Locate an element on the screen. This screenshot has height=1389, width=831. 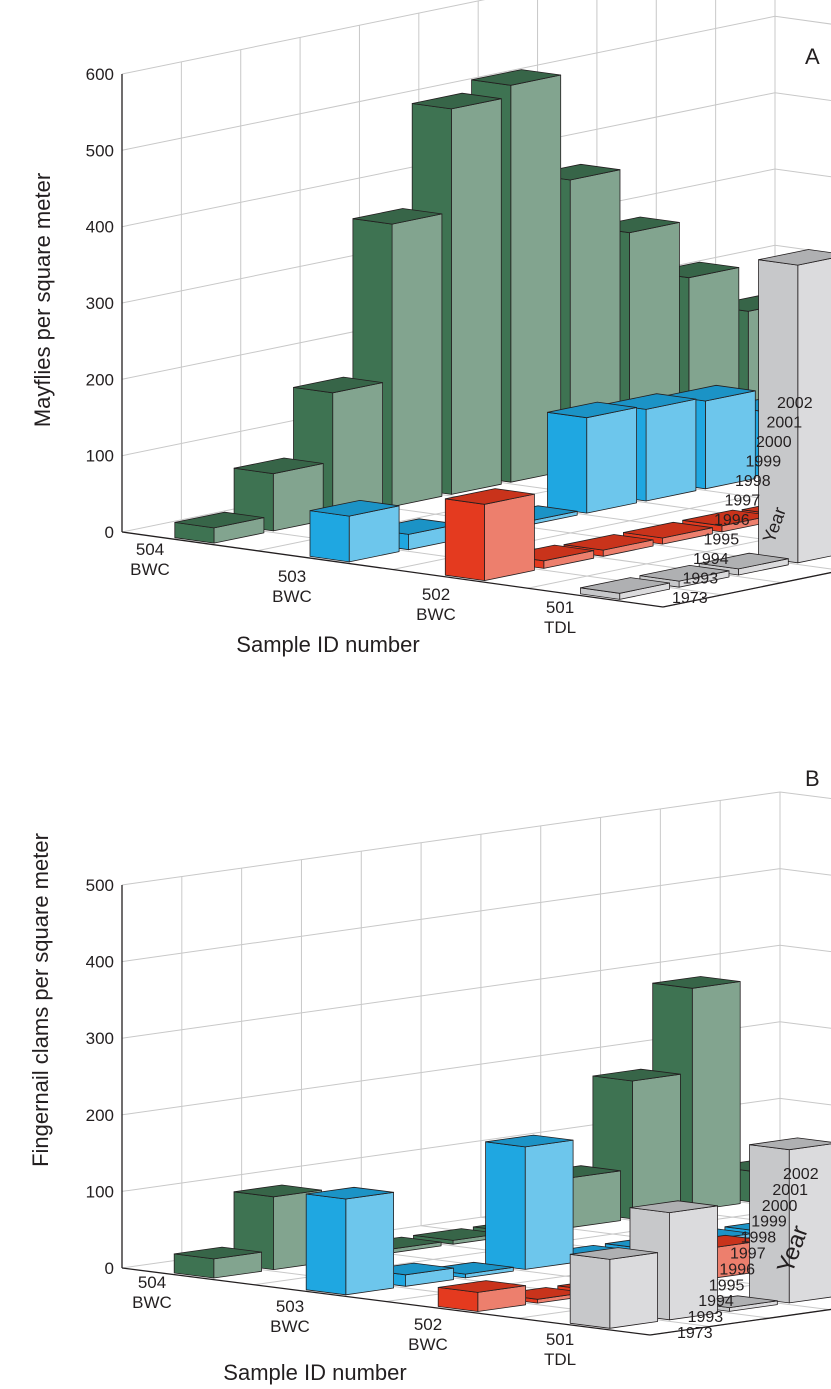
x-axis-title-a: Sample ID number is located at coordinates (327, 644).